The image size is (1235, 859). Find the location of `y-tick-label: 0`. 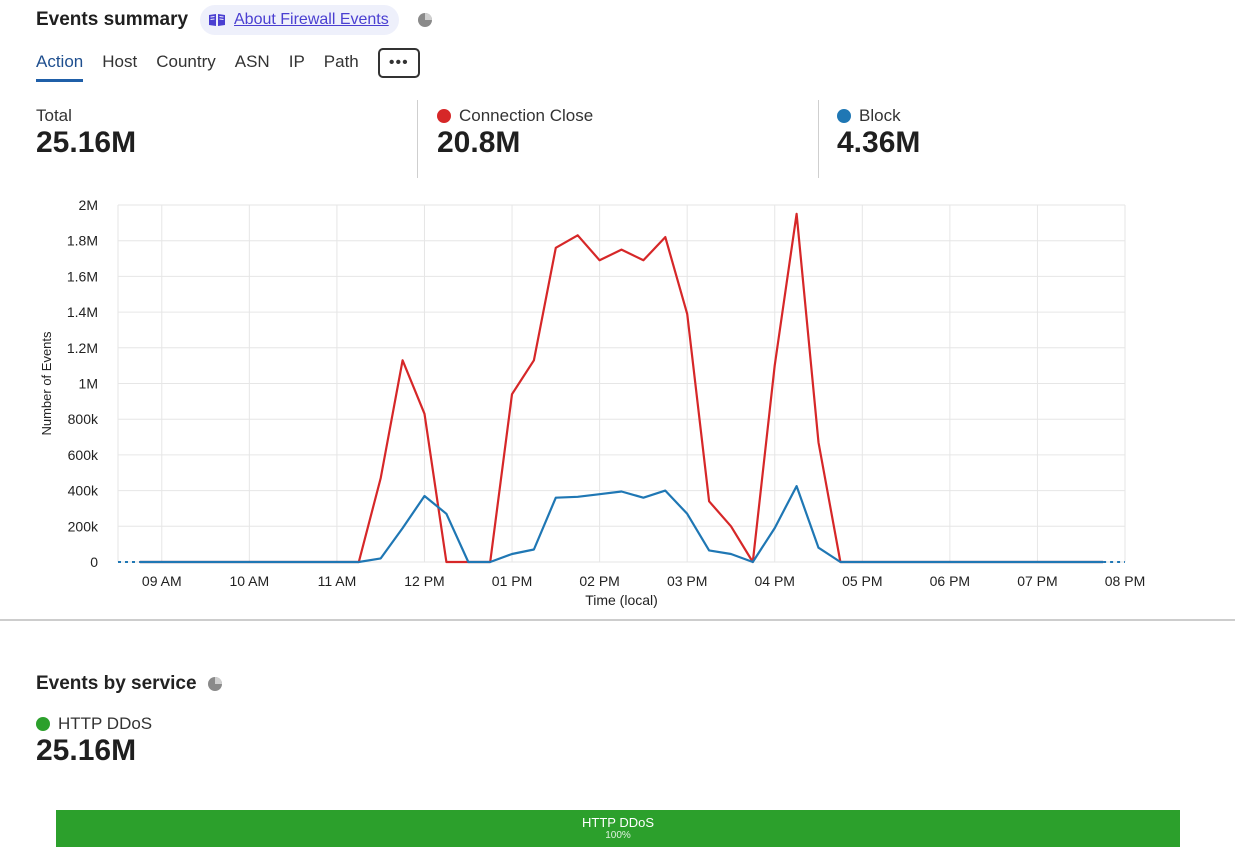

y-tick-label: 0 is located at coordinates (94, 562).